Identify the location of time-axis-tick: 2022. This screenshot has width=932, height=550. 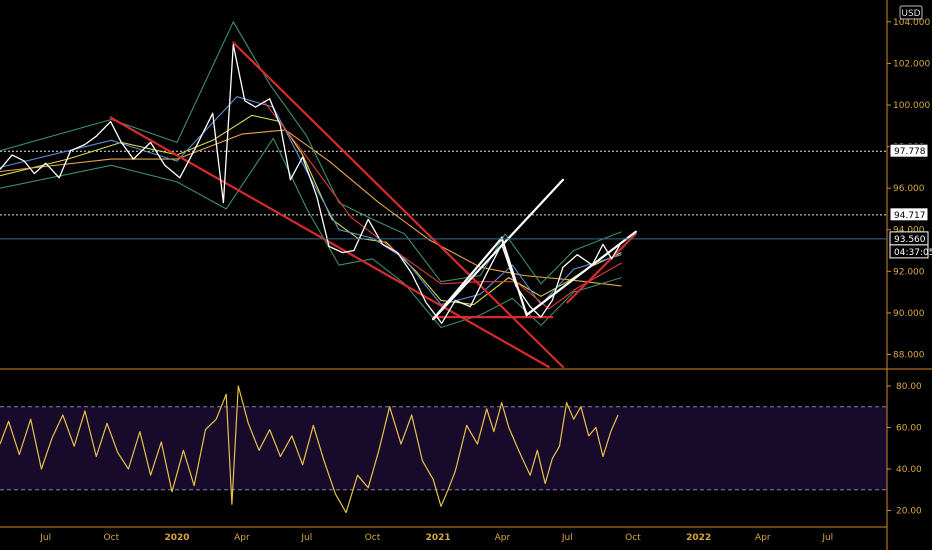
(698, 538).